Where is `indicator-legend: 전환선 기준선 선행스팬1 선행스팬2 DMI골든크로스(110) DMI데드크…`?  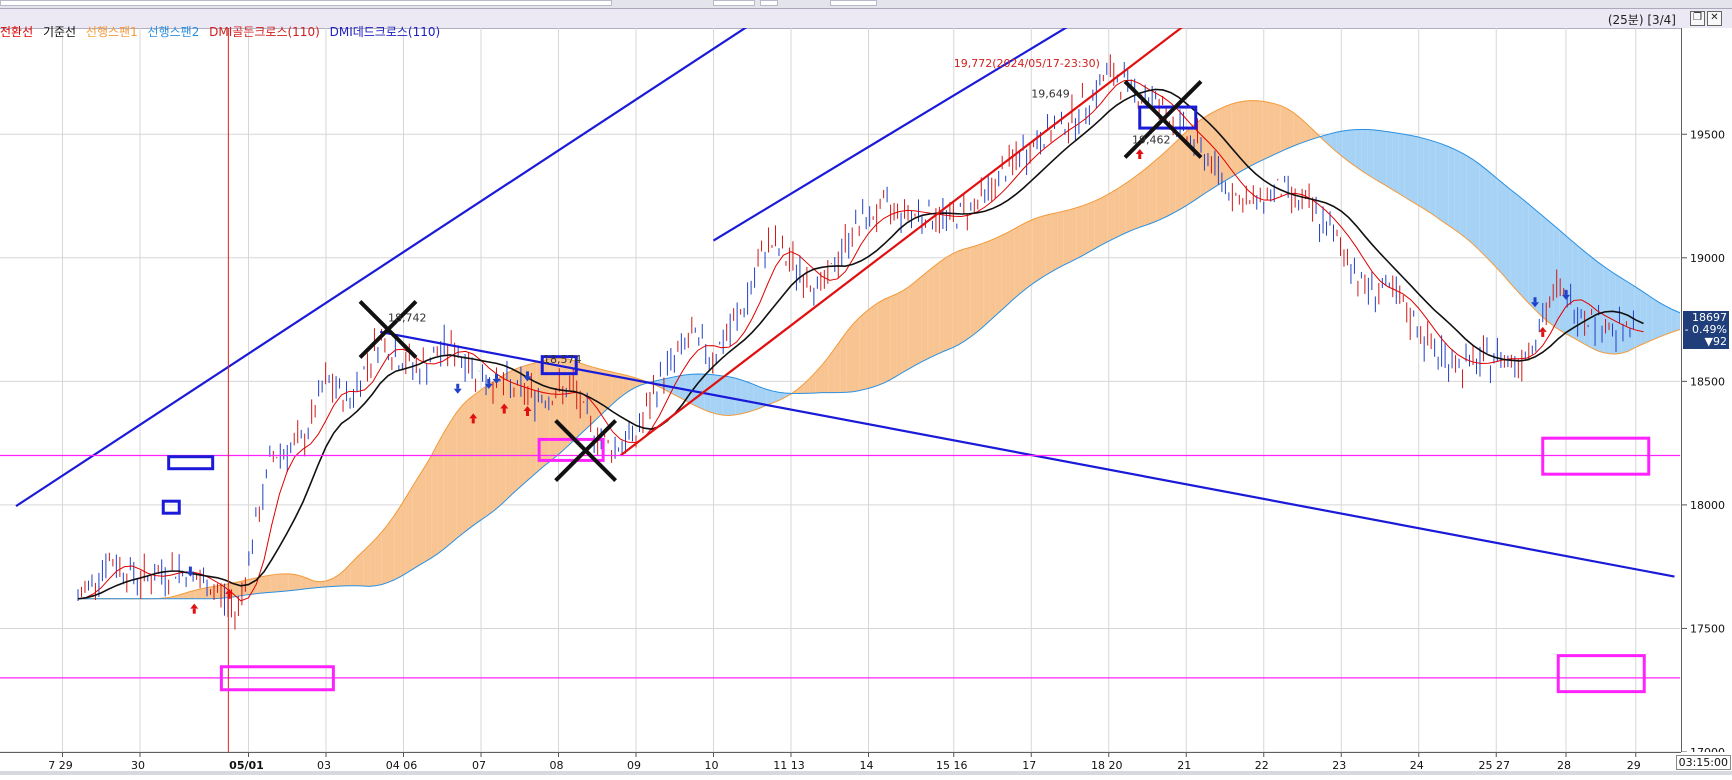 indicator-legend: 전환선 기준선 선행스팬1 선행스팬2 DMI골든크로스(110) DMI데드크… is located at coordinates (223, 31).